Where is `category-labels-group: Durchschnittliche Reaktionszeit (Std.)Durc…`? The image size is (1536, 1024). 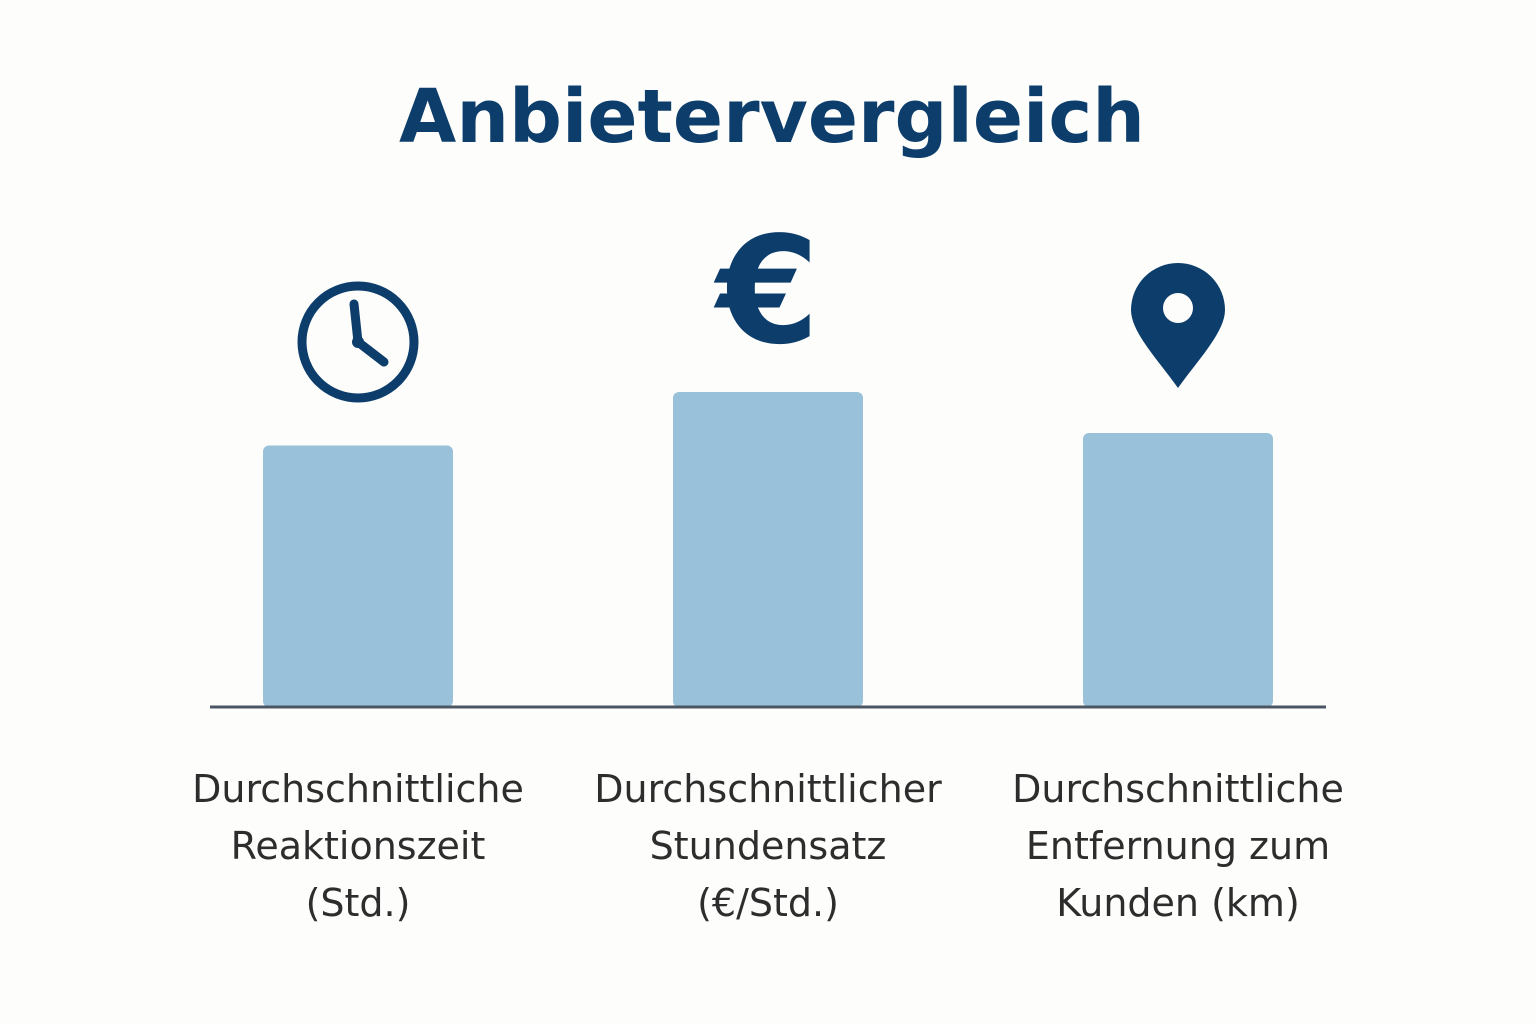 category-labels-group: Durchschnittliche Reaktionszeit (Std.)Durc… is located at coordinates (768, 846).